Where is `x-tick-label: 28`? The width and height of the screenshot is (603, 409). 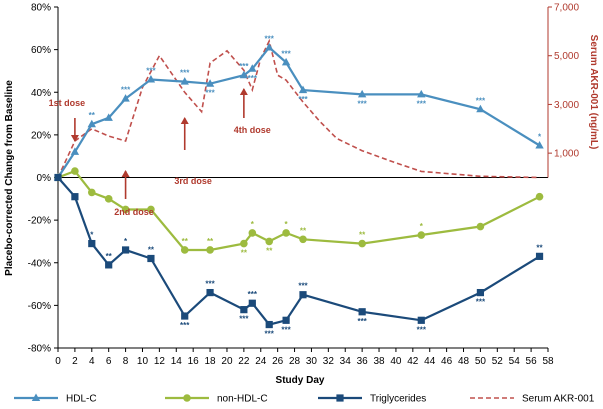
x-tick-label: 28 is located at coordinates (295, 361).